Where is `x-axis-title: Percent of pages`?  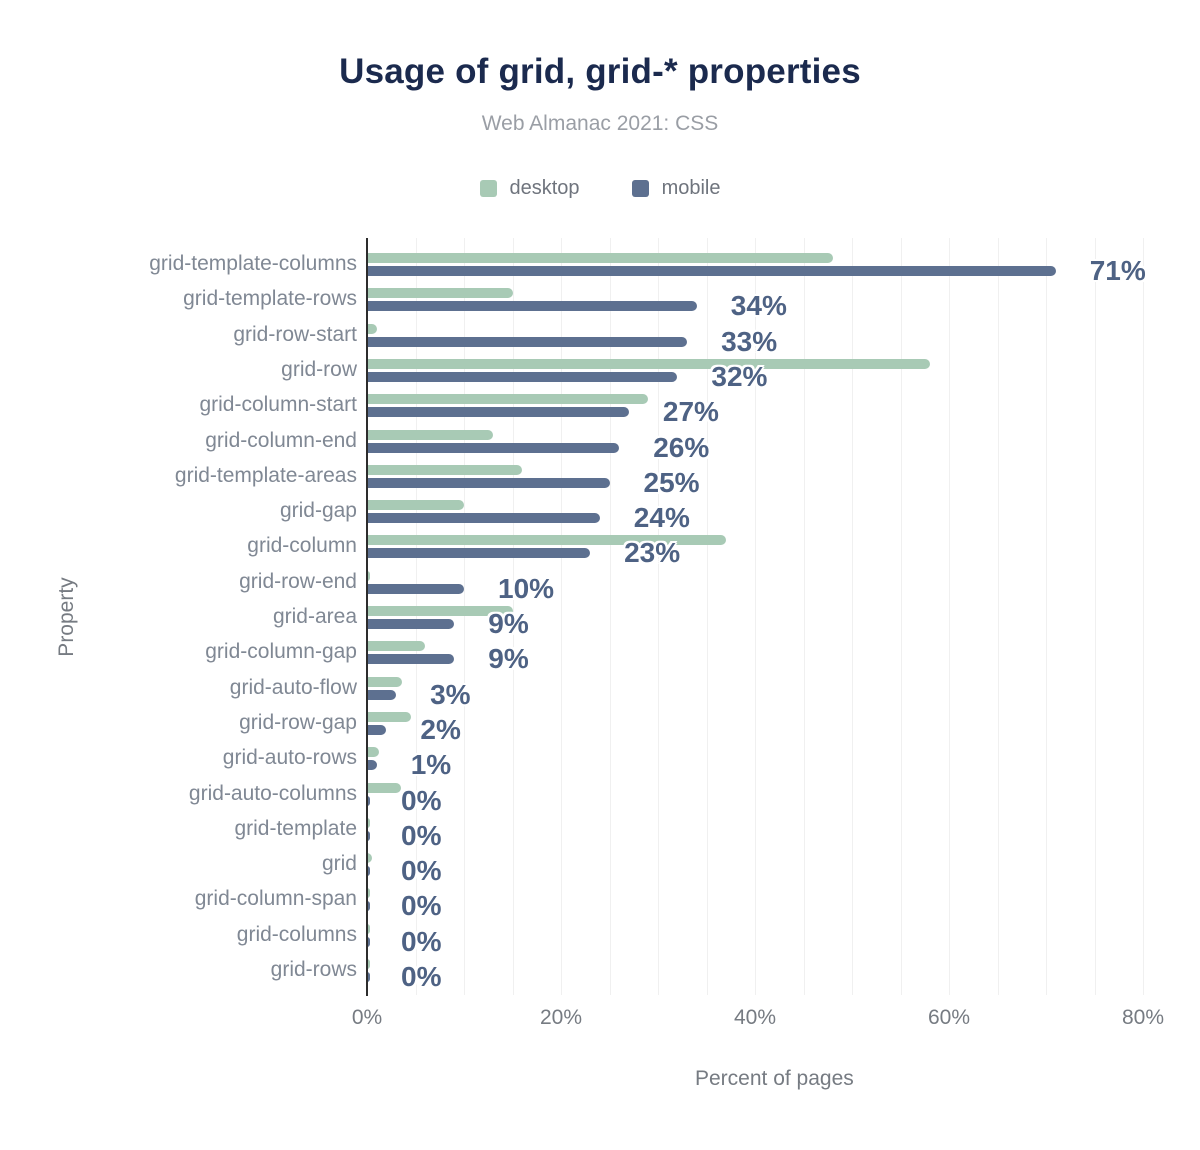 x-axis-title: Percent of pages is located at coordinates (774, 1078).